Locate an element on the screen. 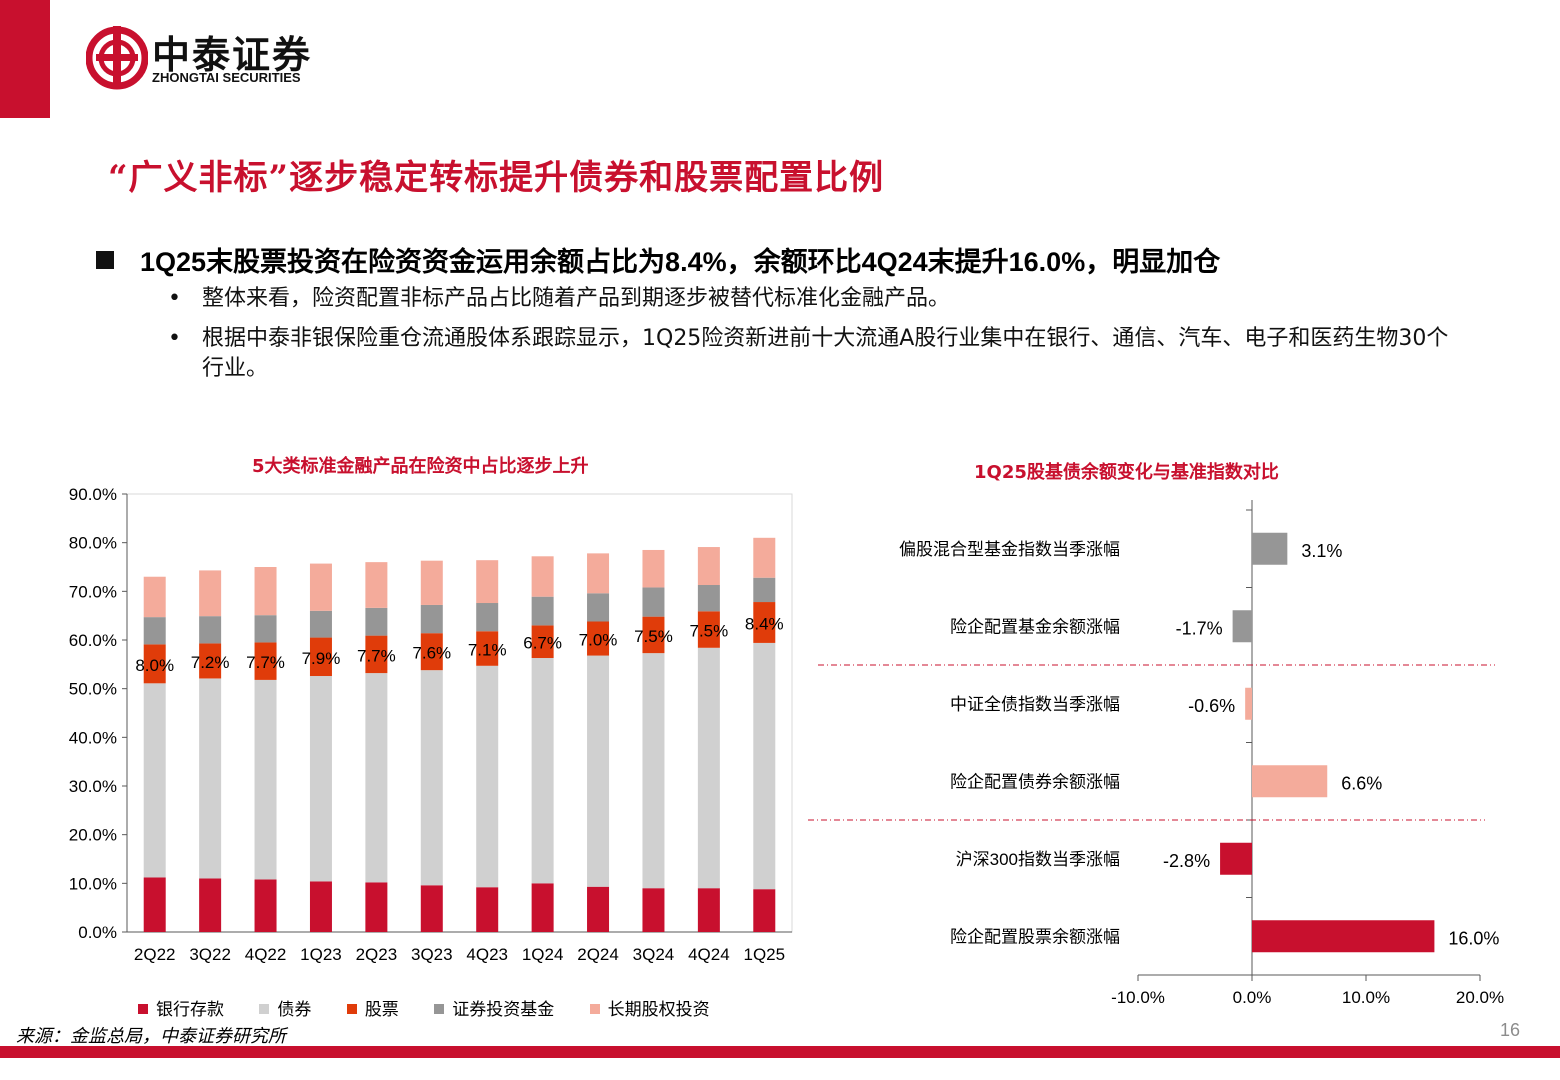 The height and width of the screenshot is (1080, 1560). y-tick-label: 10.0% is located at coordinates (93, 883).